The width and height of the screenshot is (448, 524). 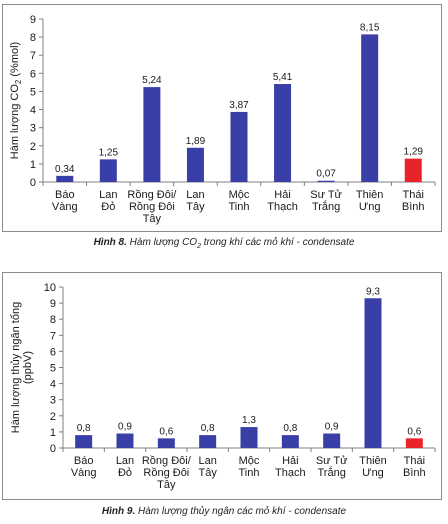 What do you see at coordinates (326, 174) in the screenshot?
I see `bar-value-label: 0,07` at bounding box center [326, 174].